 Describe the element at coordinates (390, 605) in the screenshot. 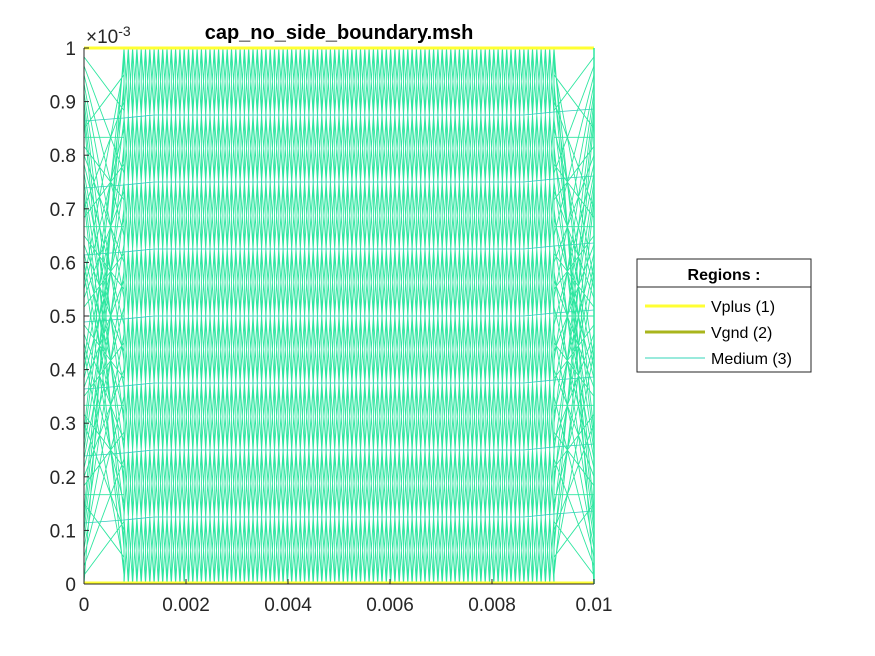

I see `x-tick-label: 0.006` at that location.